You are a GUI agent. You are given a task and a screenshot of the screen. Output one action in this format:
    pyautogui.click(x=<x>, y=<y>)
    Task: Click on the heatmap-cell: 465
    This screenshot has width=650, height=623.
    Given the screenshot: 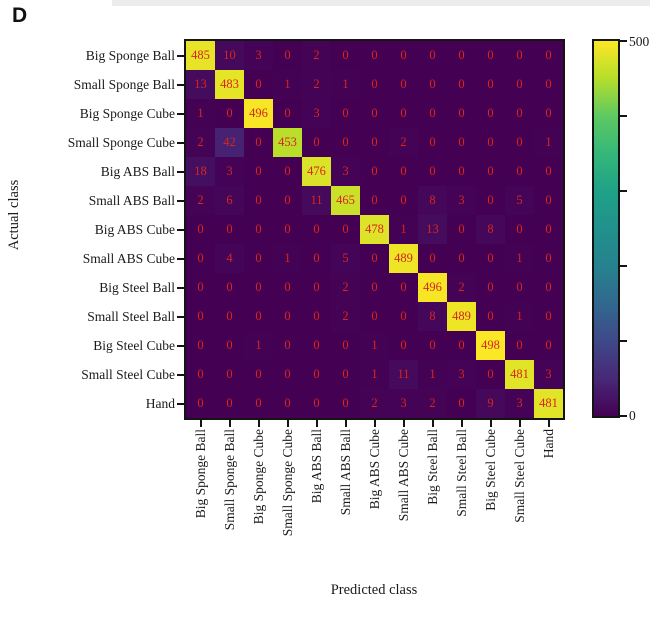 What is the action you would take?
    pyautogui.click(x=345, y=200)
    